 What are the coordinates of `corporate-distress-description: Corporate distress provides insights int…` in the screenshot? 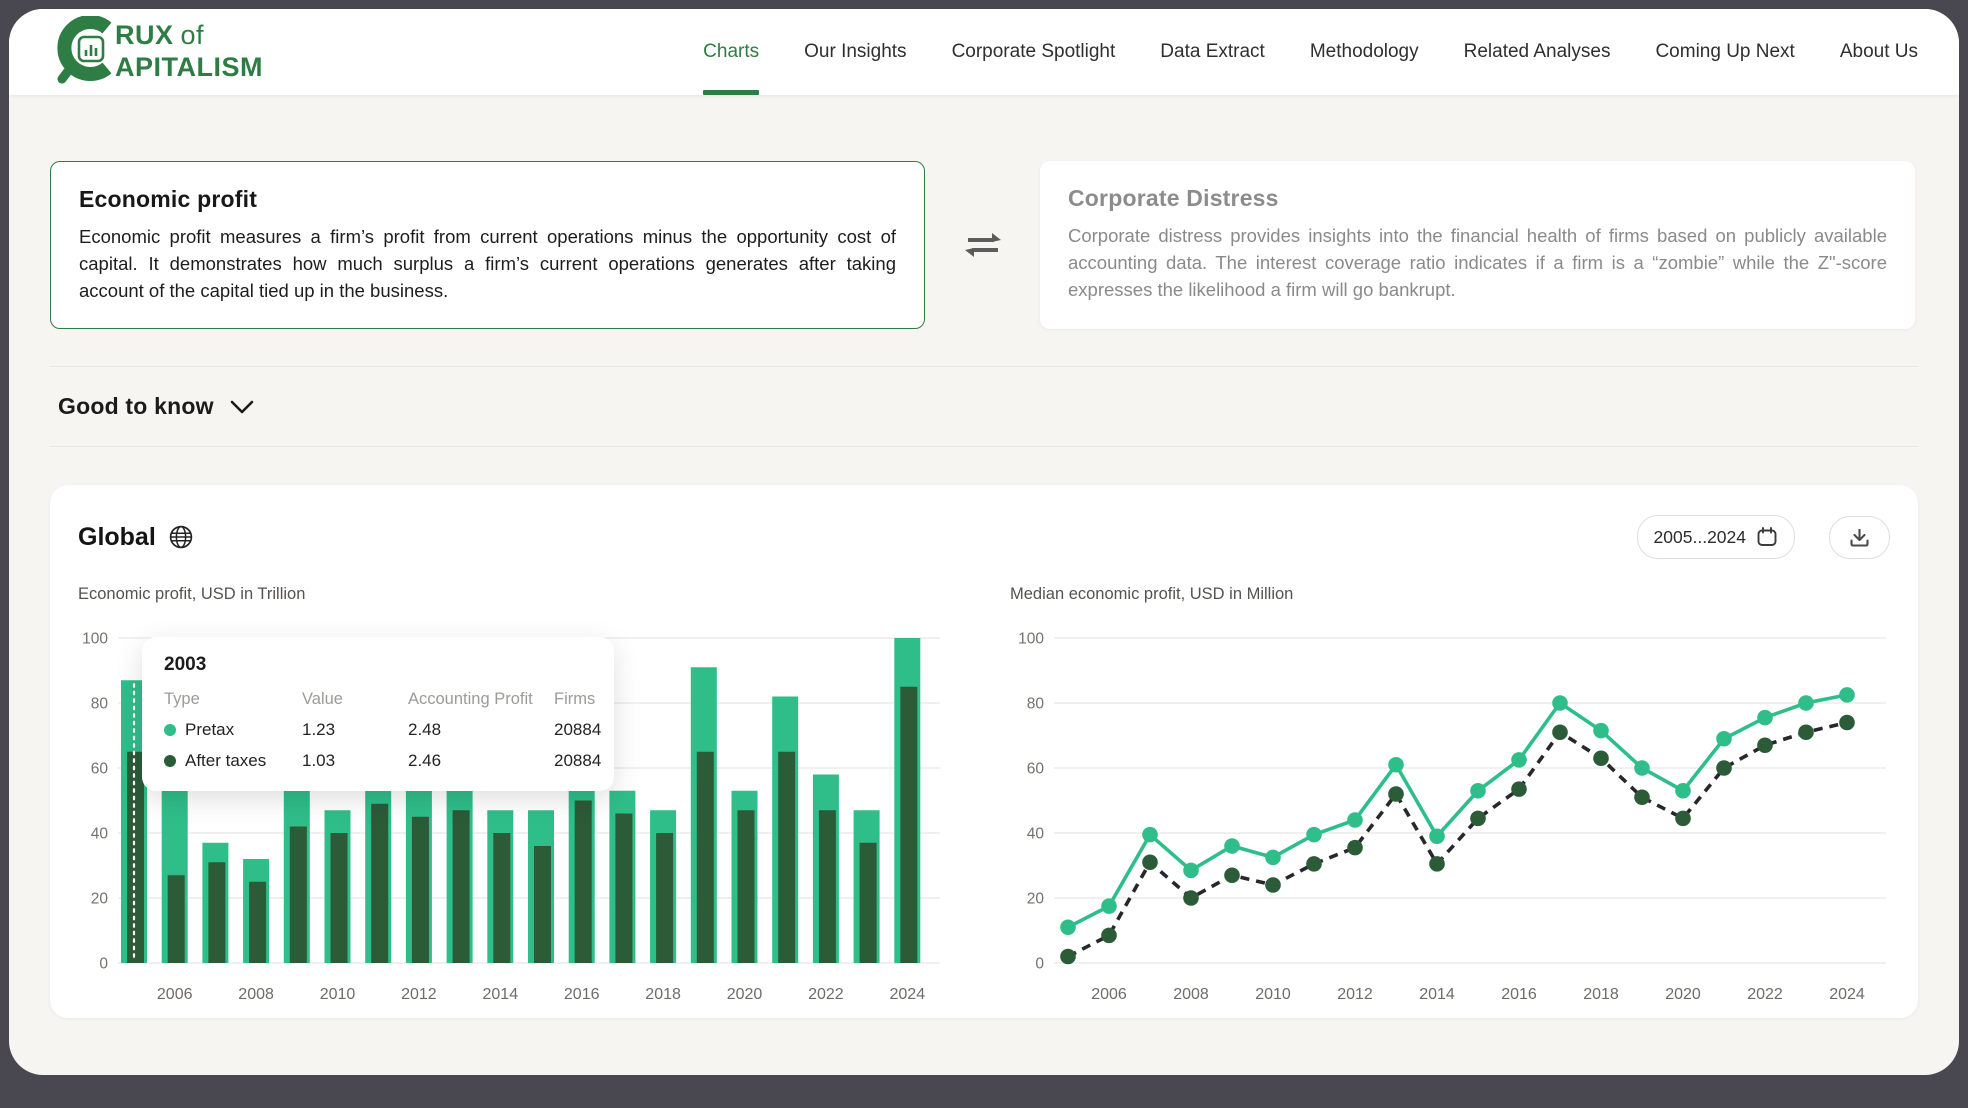 It's located at (1477, 262).